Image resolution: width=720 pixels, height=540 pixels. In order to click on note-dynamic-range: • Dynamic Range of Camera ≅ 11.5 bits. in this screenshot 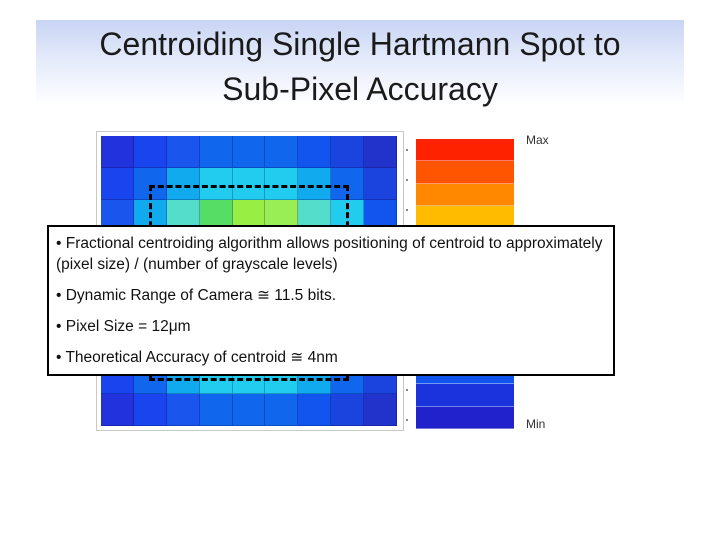, I will do `click(196, 295)`.